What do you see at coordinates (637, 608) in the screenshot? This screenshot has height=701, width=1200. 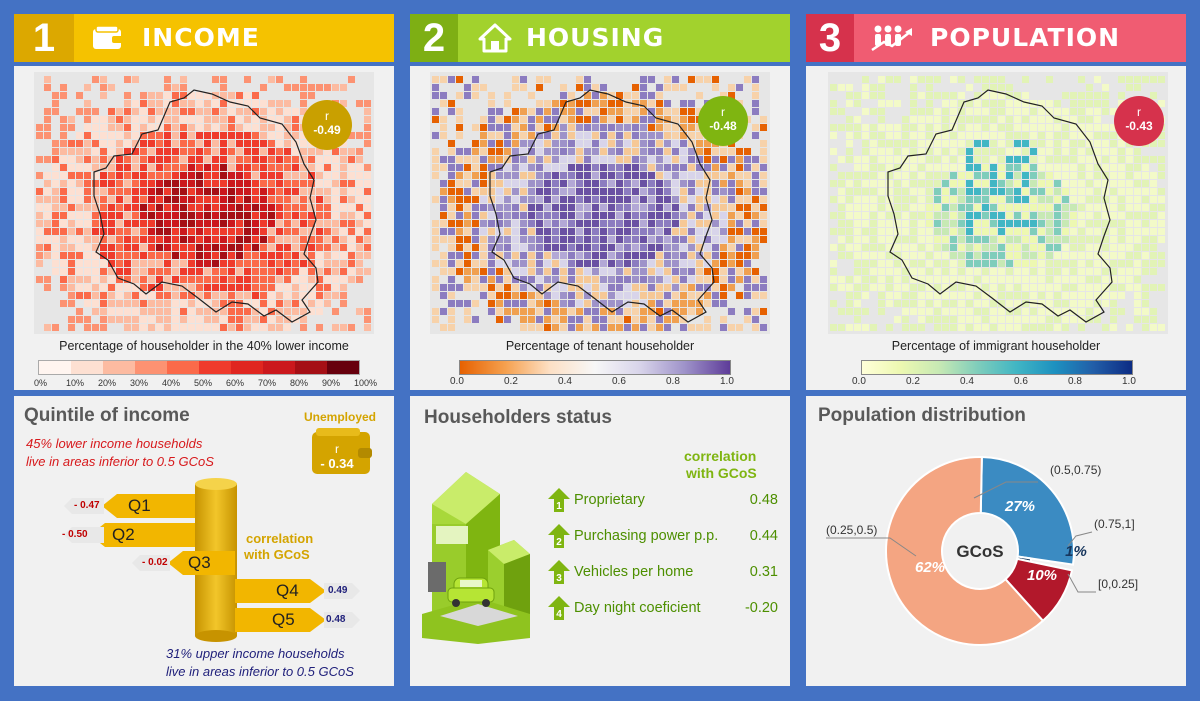 I see `householder-row-label: Day night coeficient` at bounding box center [637, 608].